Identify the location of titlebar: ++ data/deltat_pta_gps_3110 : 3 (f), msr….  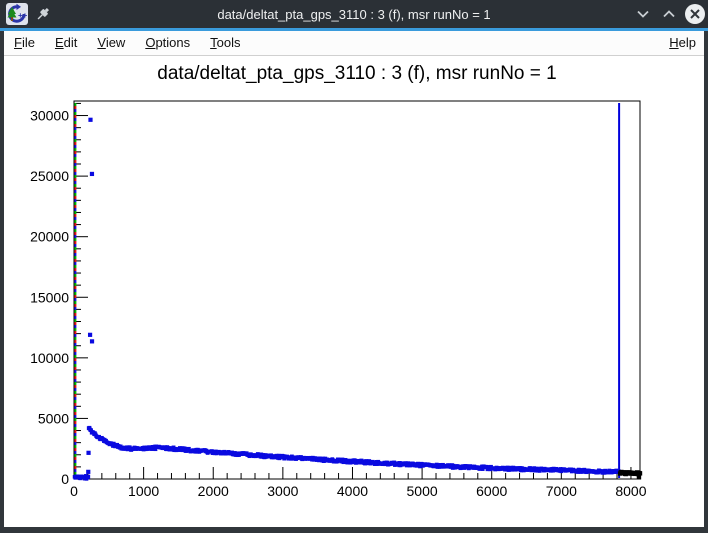
(354, 14).